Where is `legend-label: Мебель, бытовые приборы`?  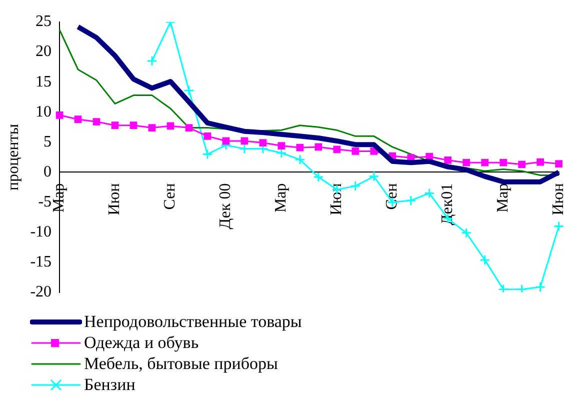 legend-label: Мебель, бытовые приборы is located at coordinates (181, 364).